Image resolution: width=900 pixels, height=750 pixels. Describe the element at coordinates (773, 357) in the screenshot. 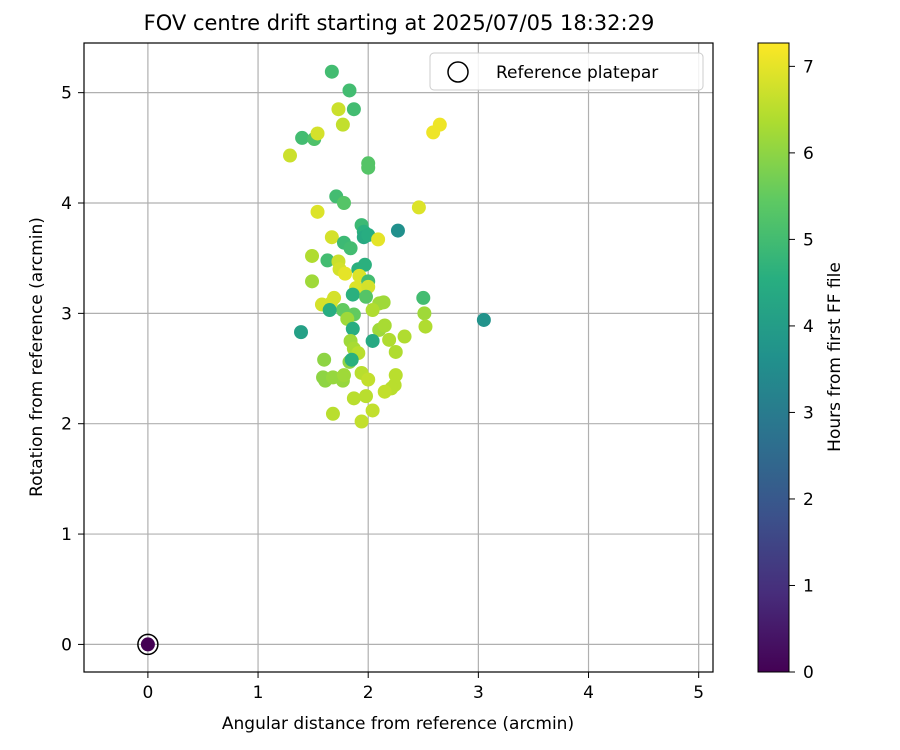

I see `colorbar-gradient` at that location.